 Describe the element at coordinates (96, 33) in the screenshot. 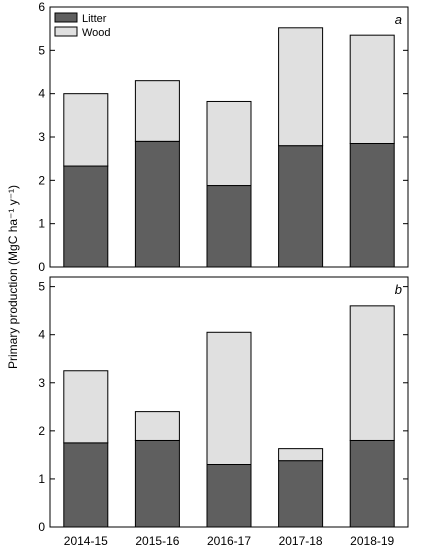

I see `legend-label-wood: Wood` at that location.